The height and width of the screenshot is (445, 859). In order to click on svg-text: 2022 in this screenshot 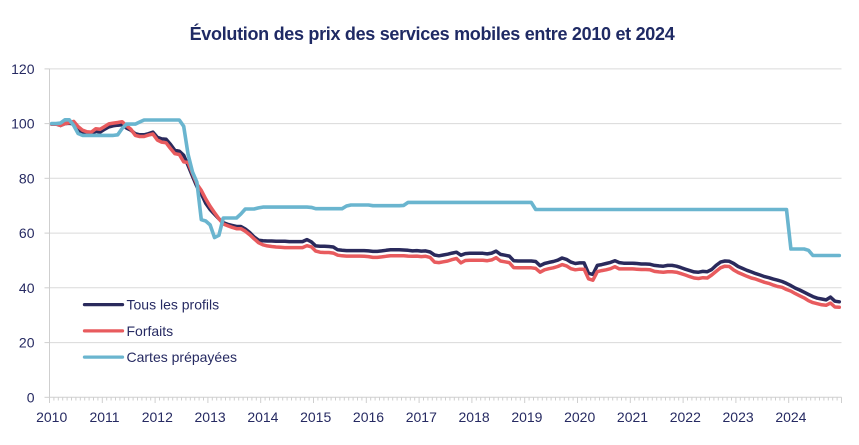, I will do `click(685, 417)`.